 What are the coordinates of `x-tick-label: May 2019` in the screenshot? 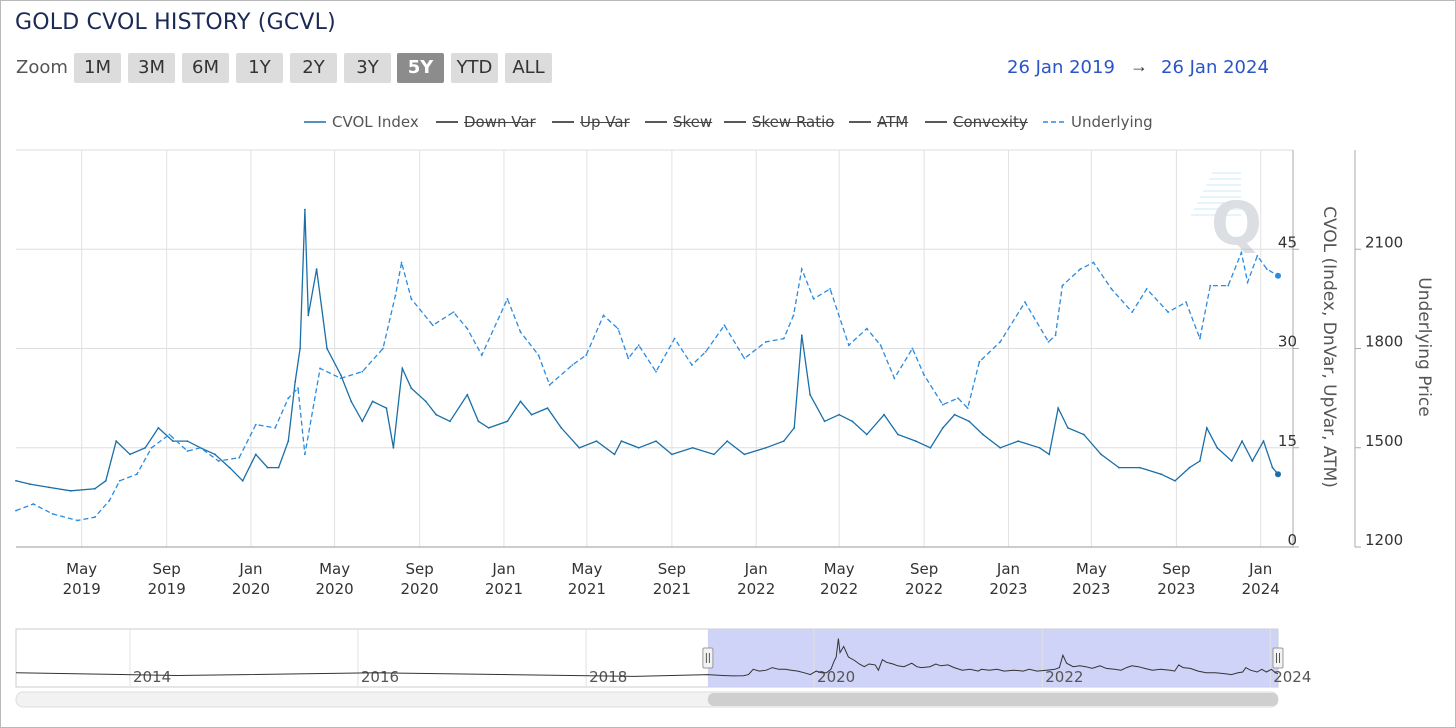 It's located at (82, 579).